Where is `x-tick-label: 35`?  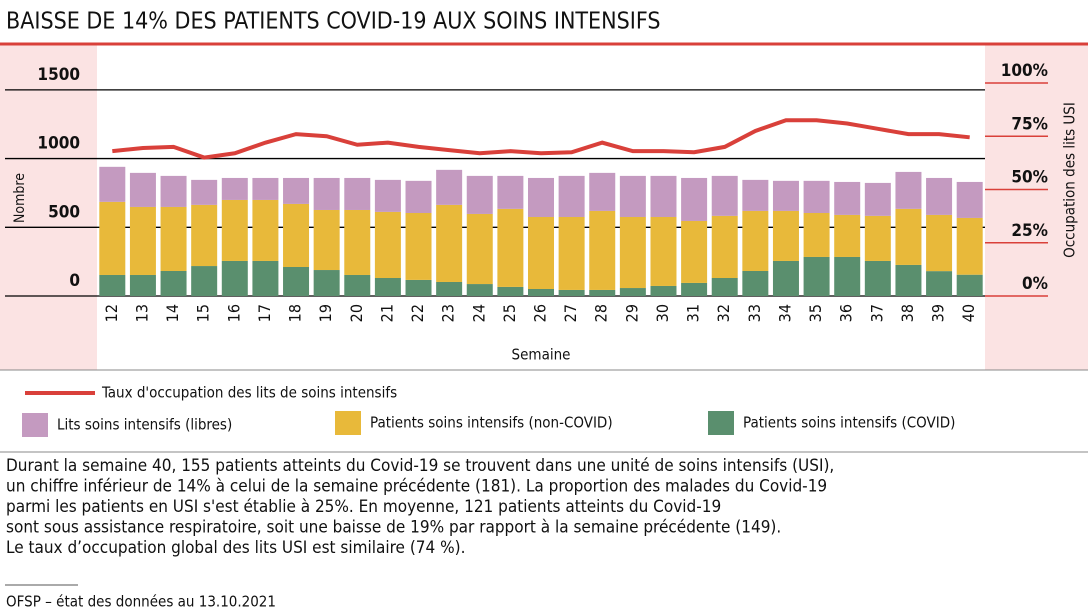 x-tick-label: 35 is located at coordinates (815, 313).